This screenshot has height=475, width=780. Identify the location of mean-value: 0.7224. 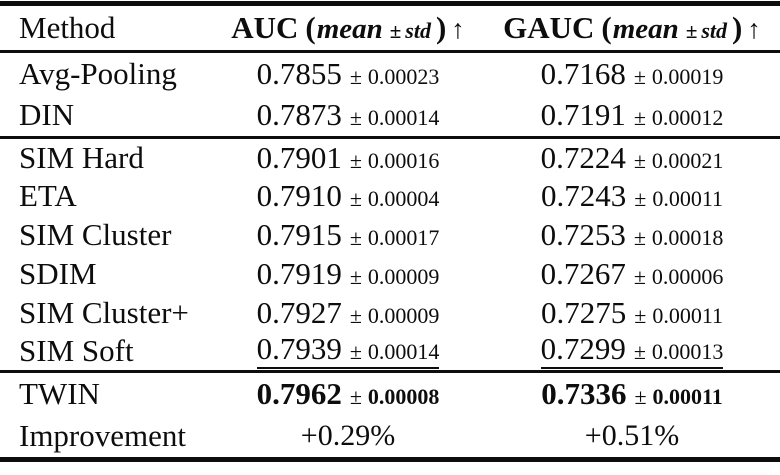
(583, 157).